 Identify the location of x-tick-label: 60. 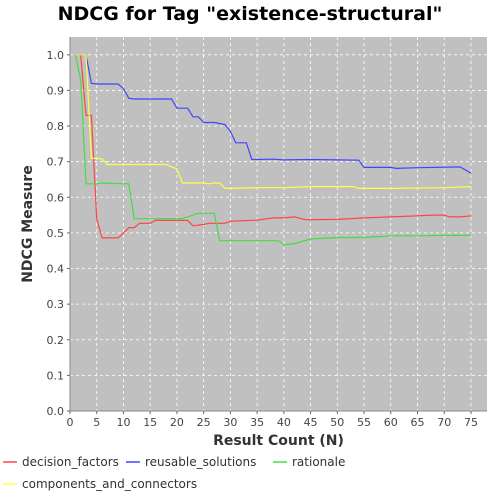
(391, 422).